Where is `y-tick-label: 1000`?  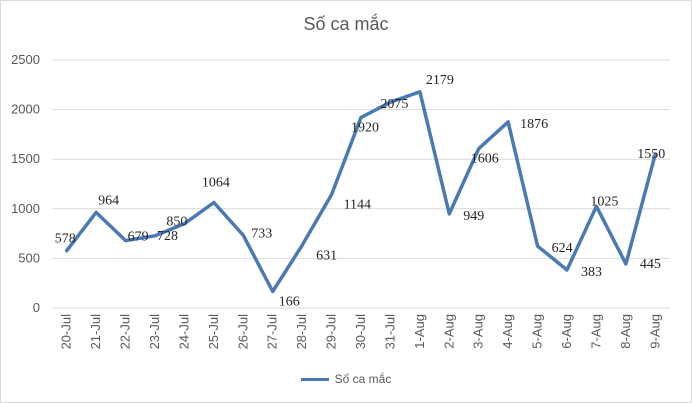
y-tick-label: 1000 is located at coordinates (25, 208).